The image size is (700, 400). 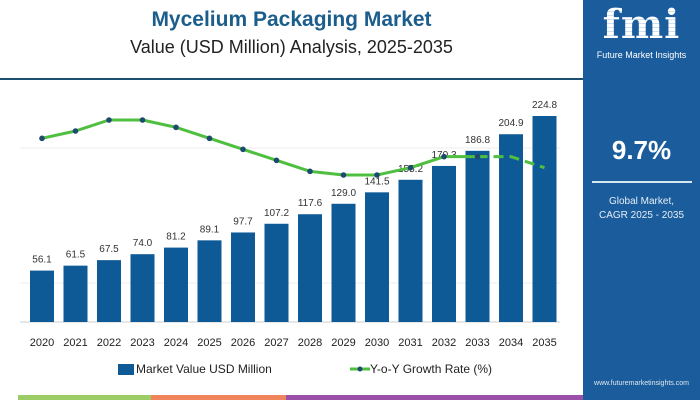 I want to click on growth-point-2021, so click(x=75, y=131).